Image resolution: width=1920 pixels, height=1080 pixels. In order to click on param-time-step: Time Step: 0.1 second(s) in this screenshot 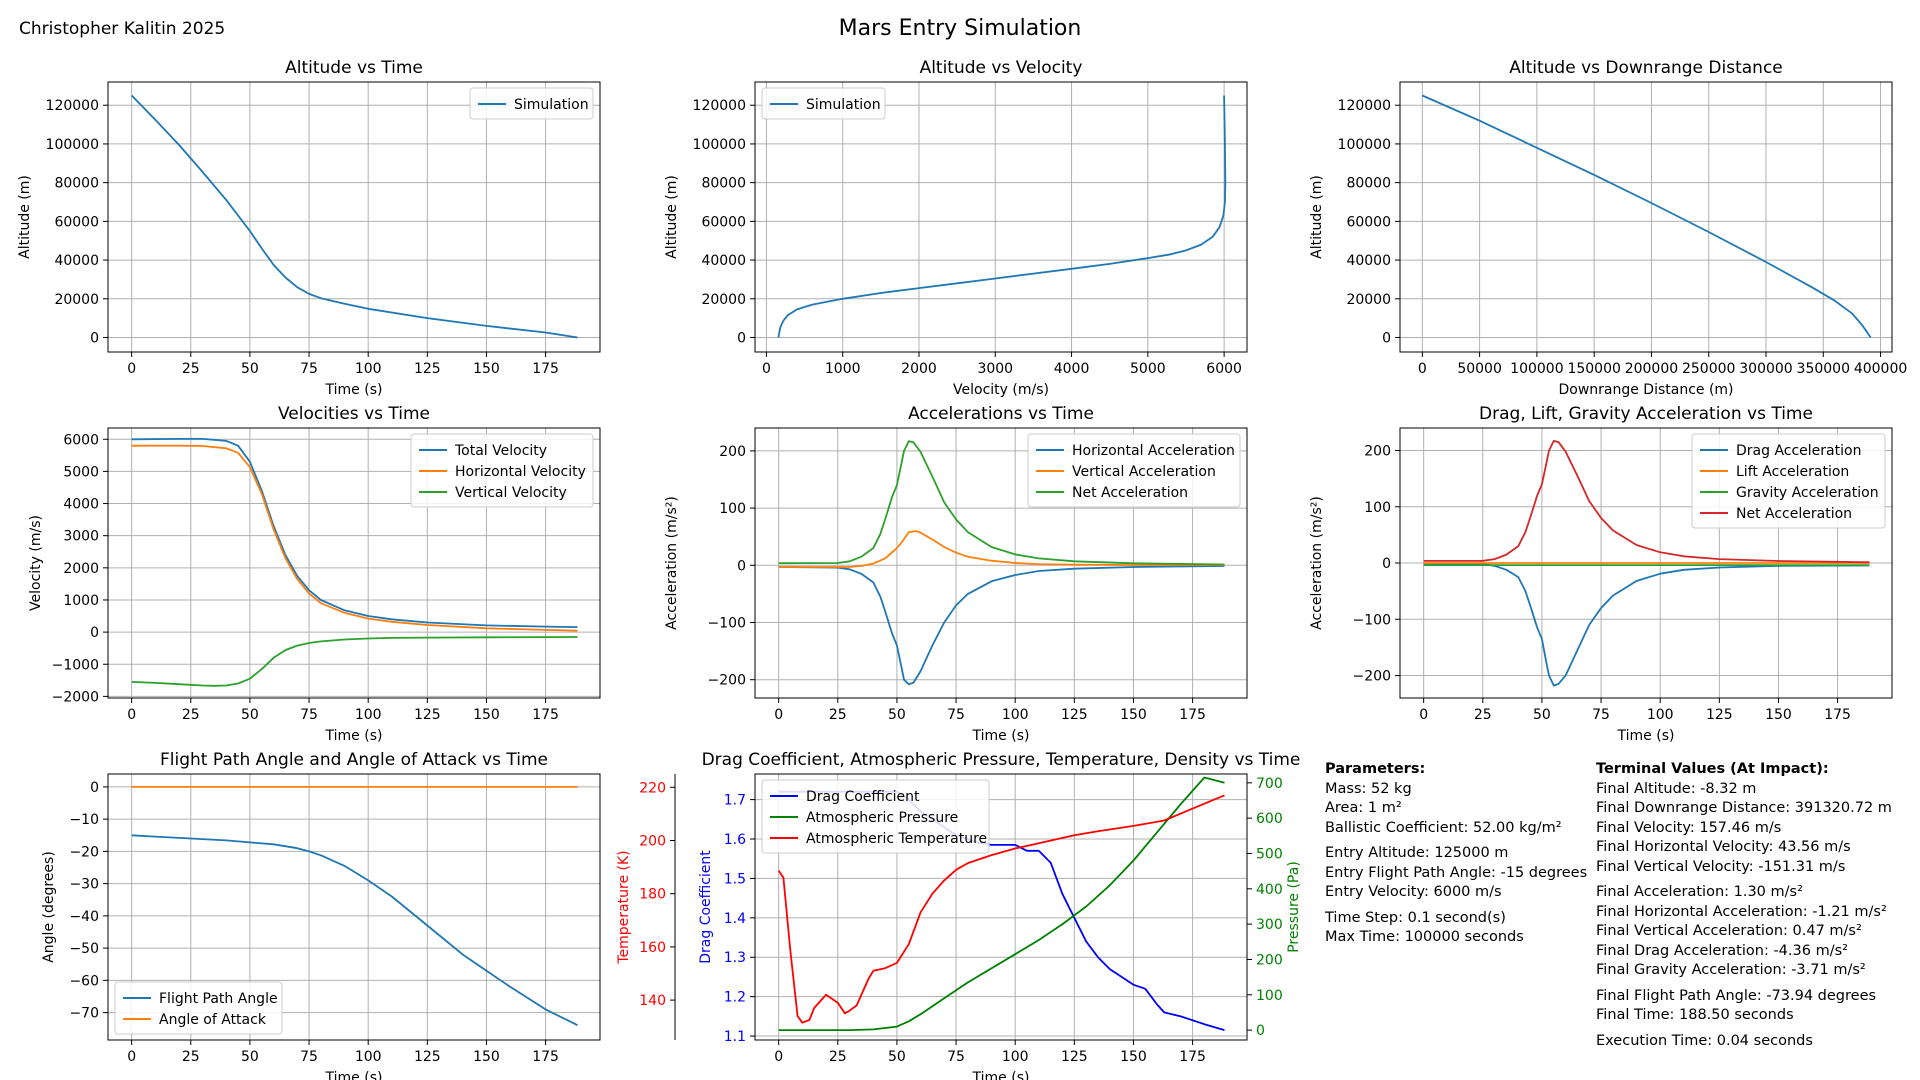, I will do `click(1415, 917)`.